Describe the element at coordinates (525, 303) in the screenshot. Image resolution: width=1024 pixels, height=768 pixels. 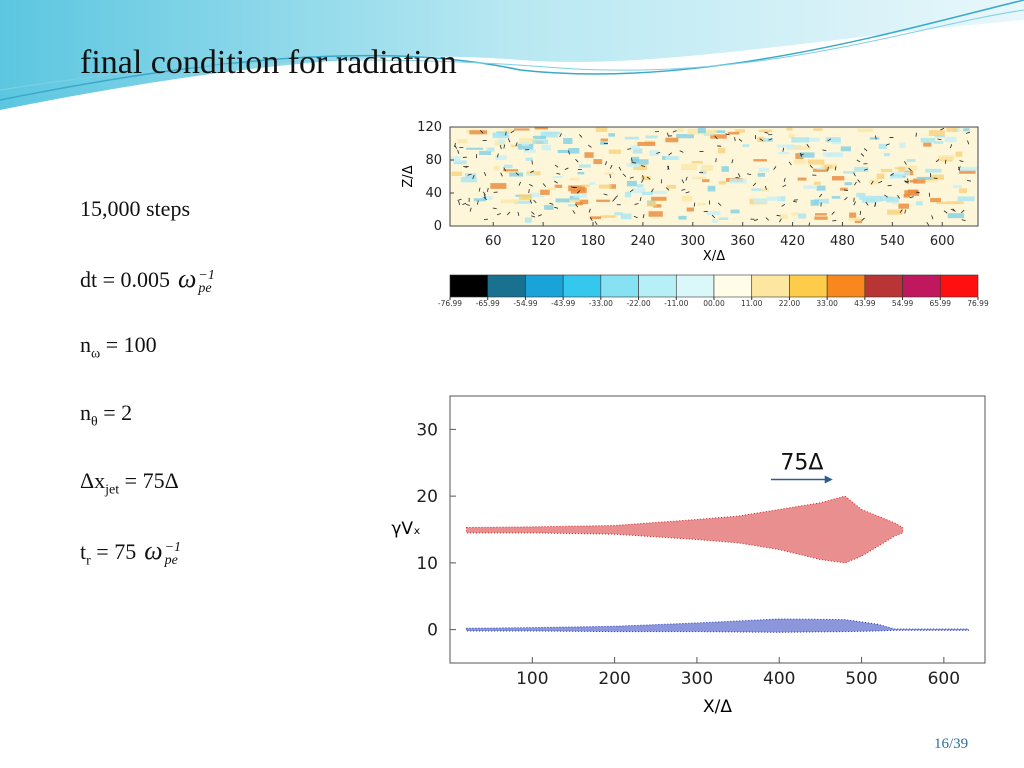
I see `colorbar-label: -54.99` at that location.